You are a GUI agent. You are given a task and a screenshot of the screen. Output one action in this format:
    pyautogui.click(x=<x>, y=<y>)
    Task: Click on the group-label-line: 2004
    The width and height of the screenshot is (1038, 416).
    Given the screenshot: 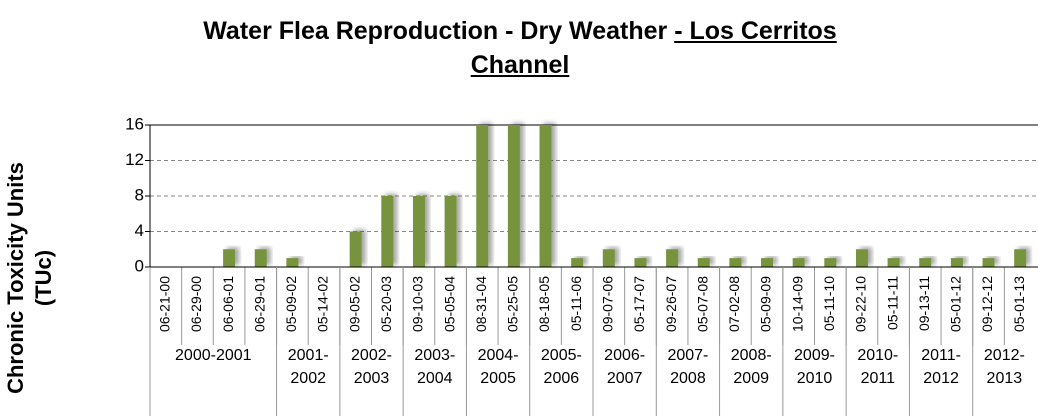 What is the action you would take?
    pyautogui.click(x=435, y=378)
    